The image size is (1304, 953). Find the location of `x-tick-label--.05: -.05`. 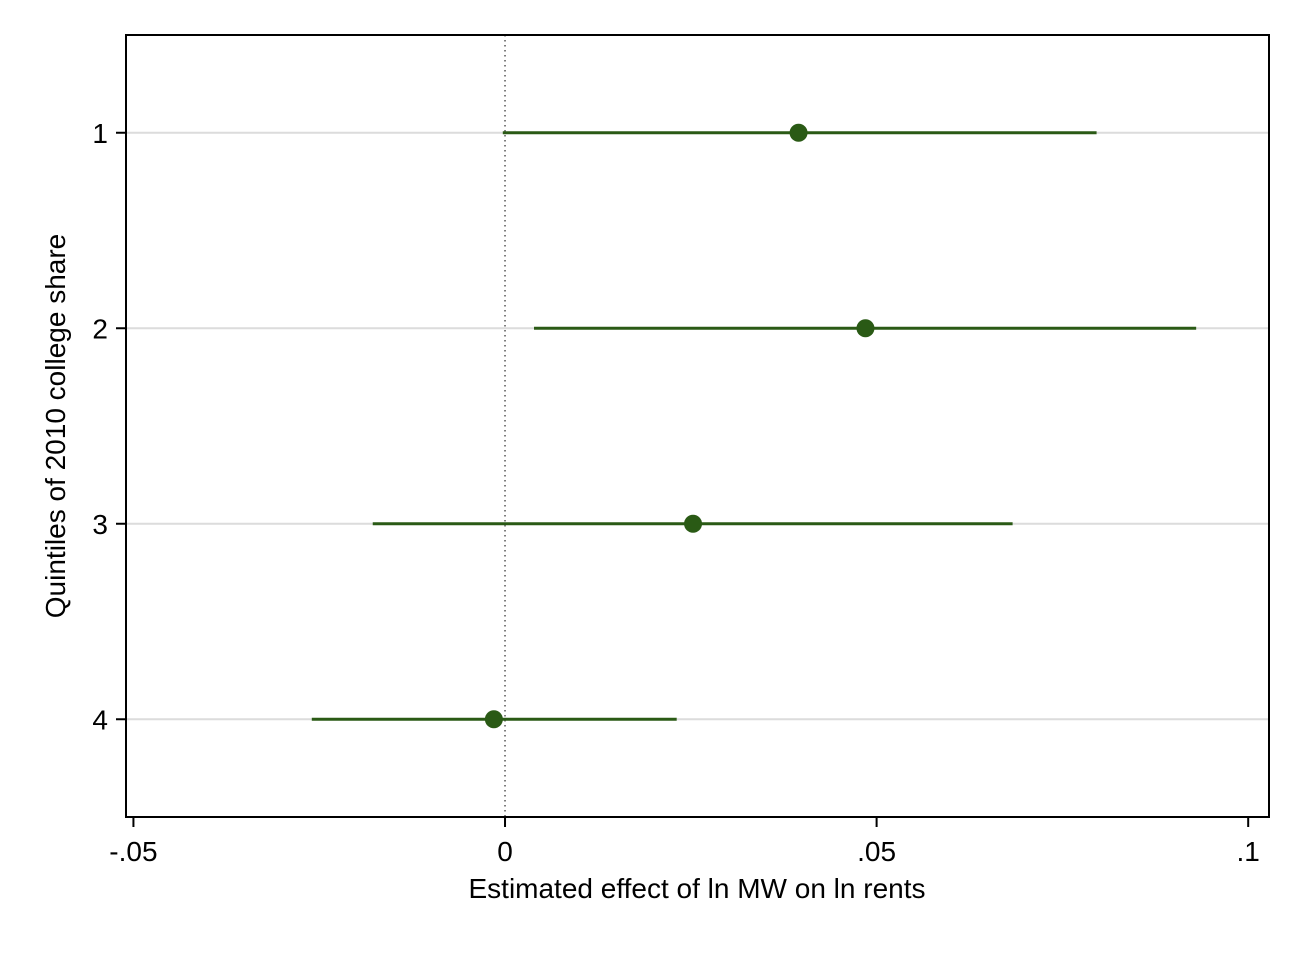

x-tick-label--.05: -.05 is located at coordinates (133, 851).